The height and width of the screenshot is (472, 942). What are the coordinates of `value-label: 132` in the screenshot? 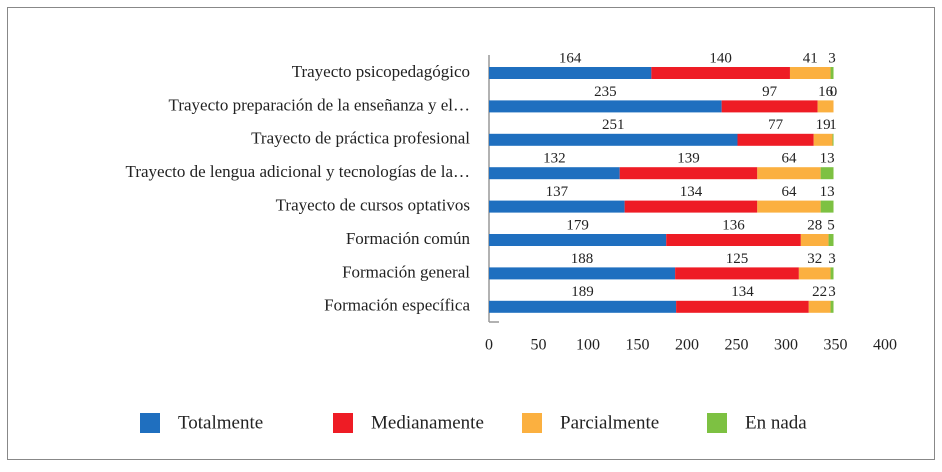 It's located at (554, 159).